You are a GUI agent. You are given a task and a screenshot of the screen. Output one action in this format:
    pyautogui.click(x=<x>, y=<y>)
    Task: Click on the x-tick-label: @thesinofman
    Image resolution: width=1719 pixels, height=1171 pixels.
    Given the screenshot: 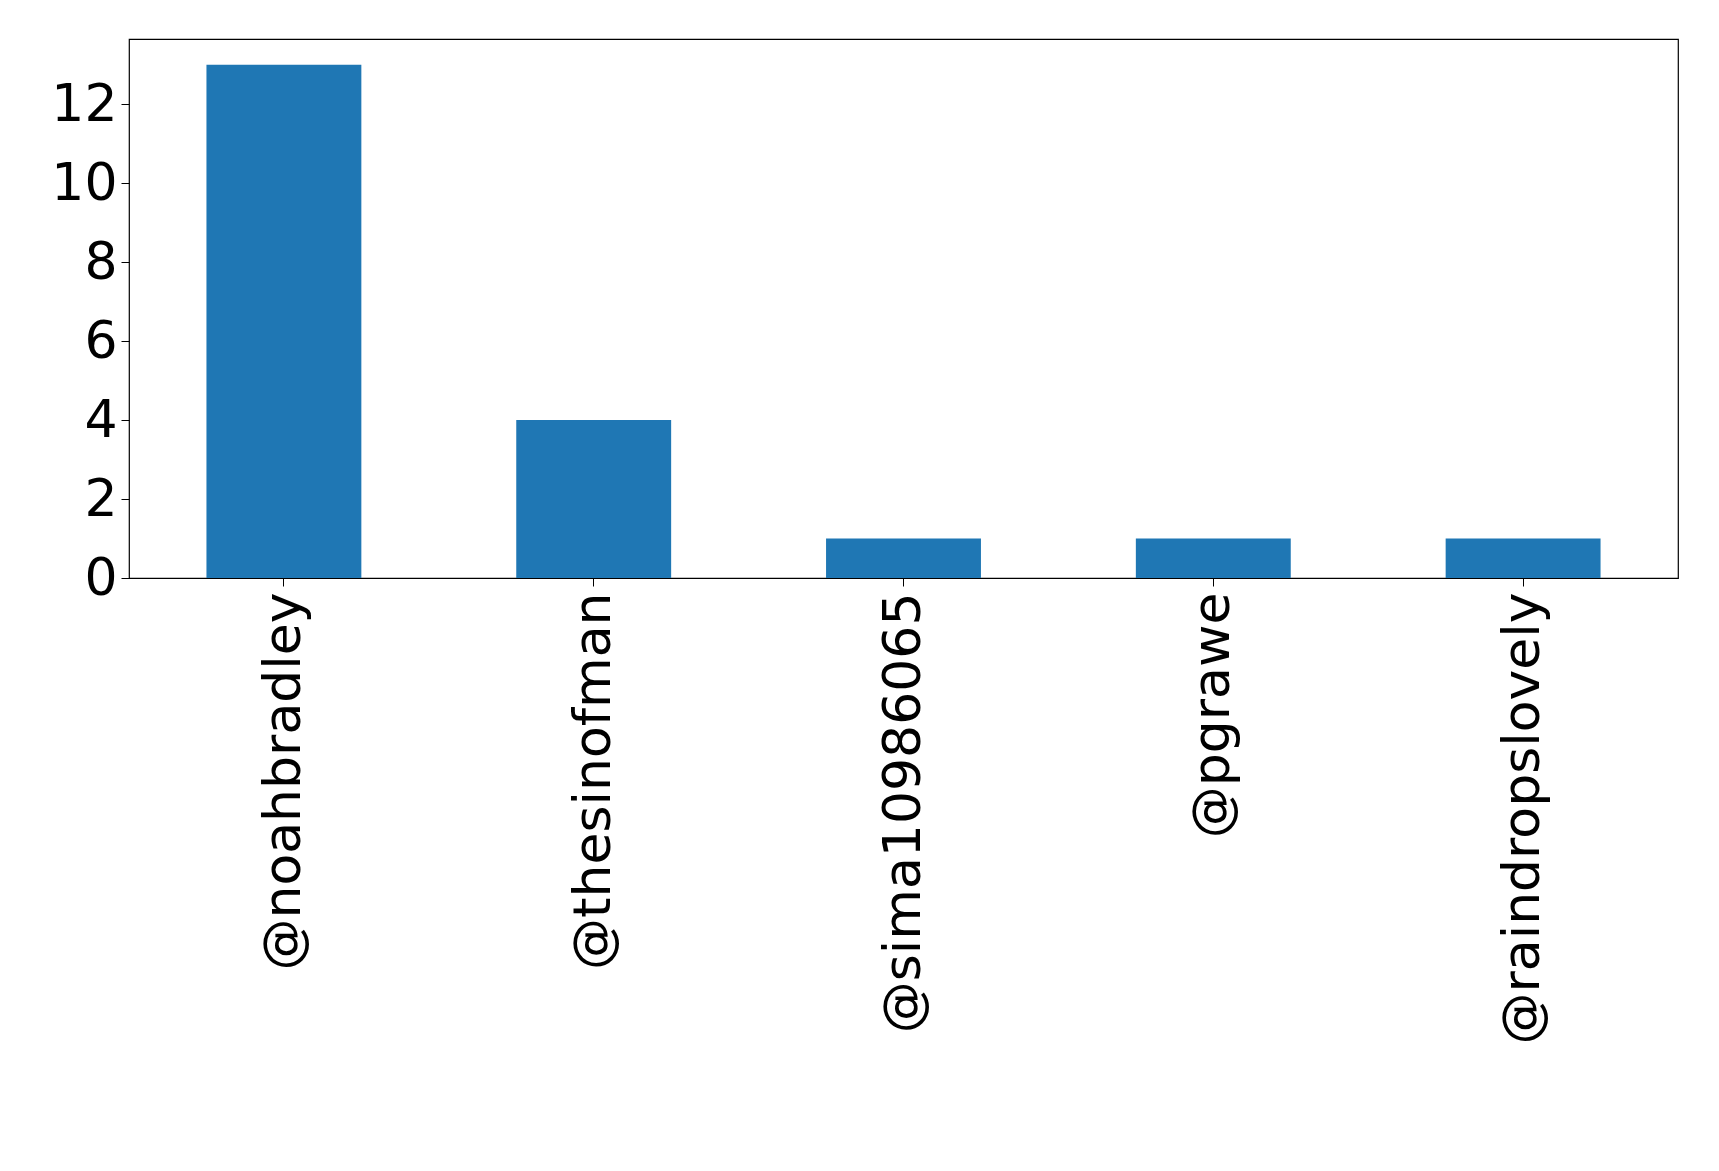 What is the action you would take?
    pyautogui.click(x=591, y=781)
    